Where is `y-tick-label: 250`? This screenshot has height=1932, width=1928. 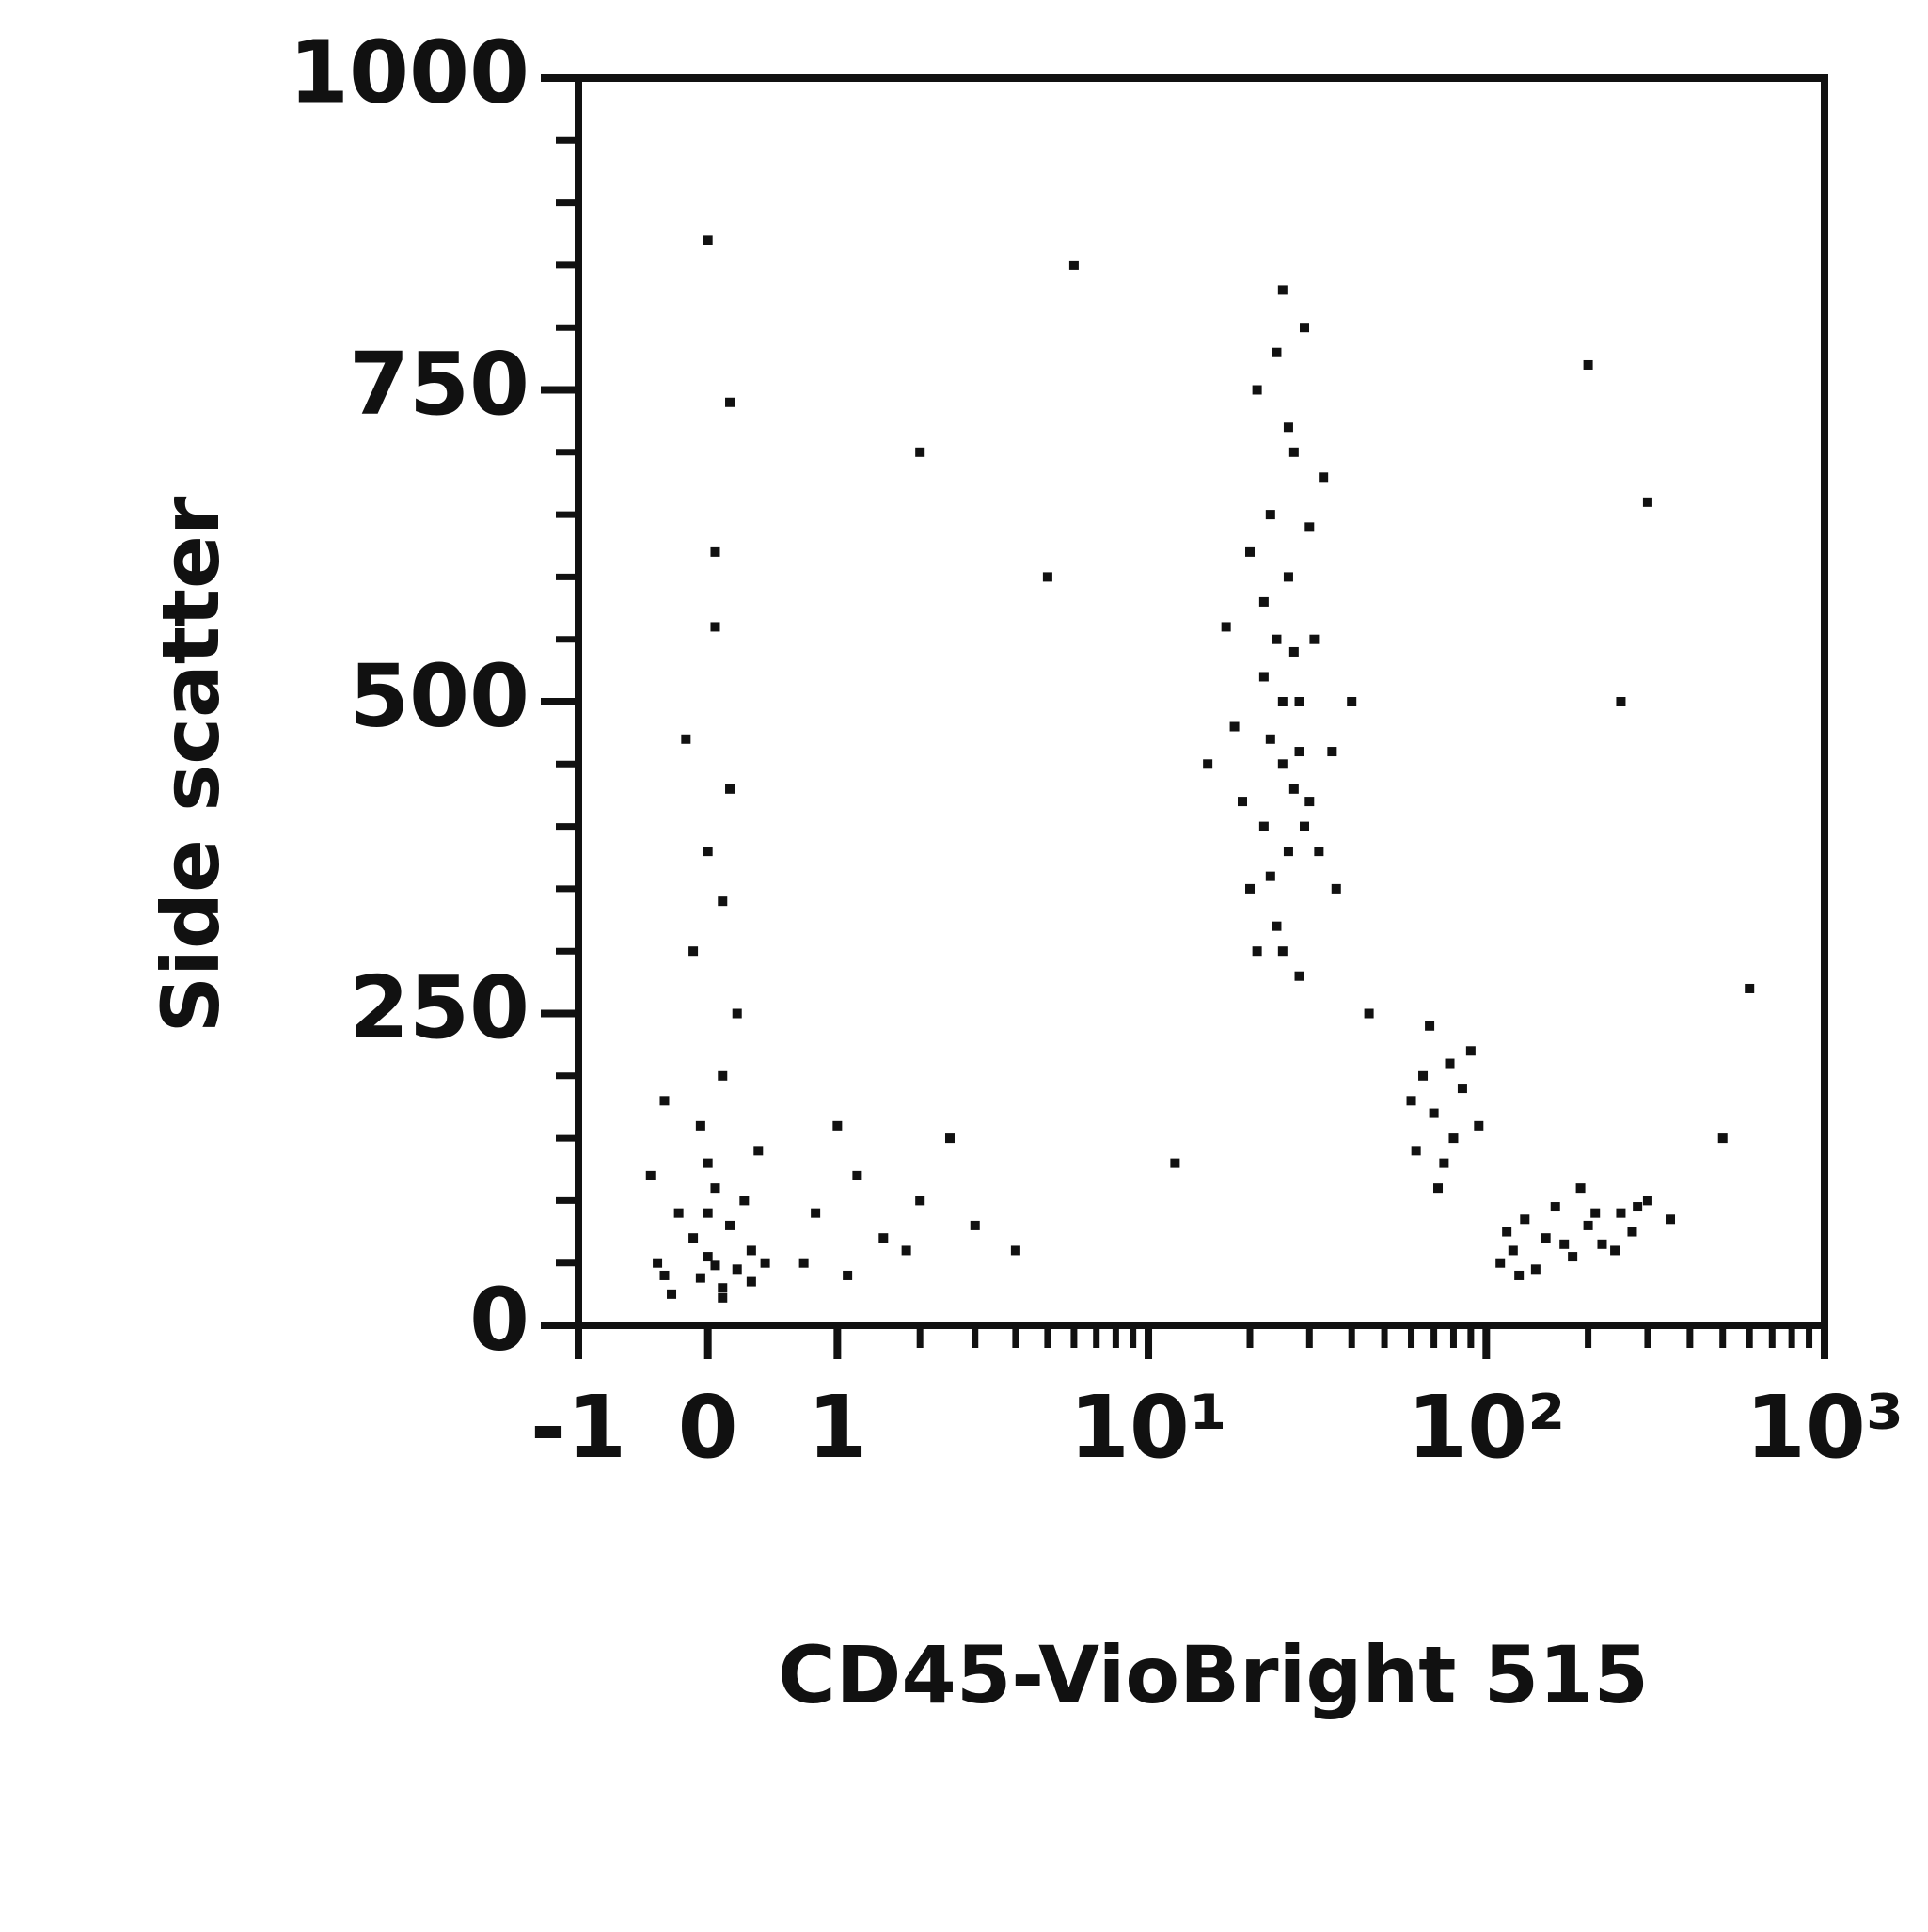 y-tick-label: 250 is located at coordinates (439, 1008).